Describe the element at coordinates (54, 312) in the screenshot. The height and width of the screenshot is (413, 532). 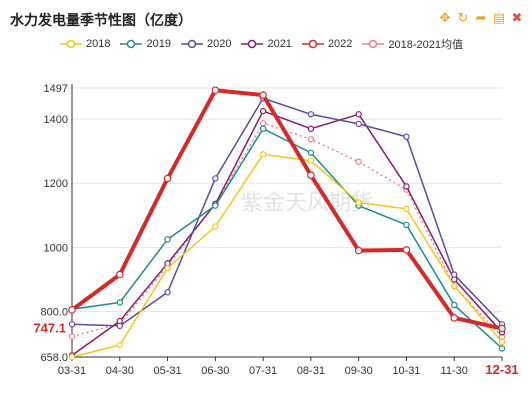
I see `y-tick-label: 800.0` at that location.